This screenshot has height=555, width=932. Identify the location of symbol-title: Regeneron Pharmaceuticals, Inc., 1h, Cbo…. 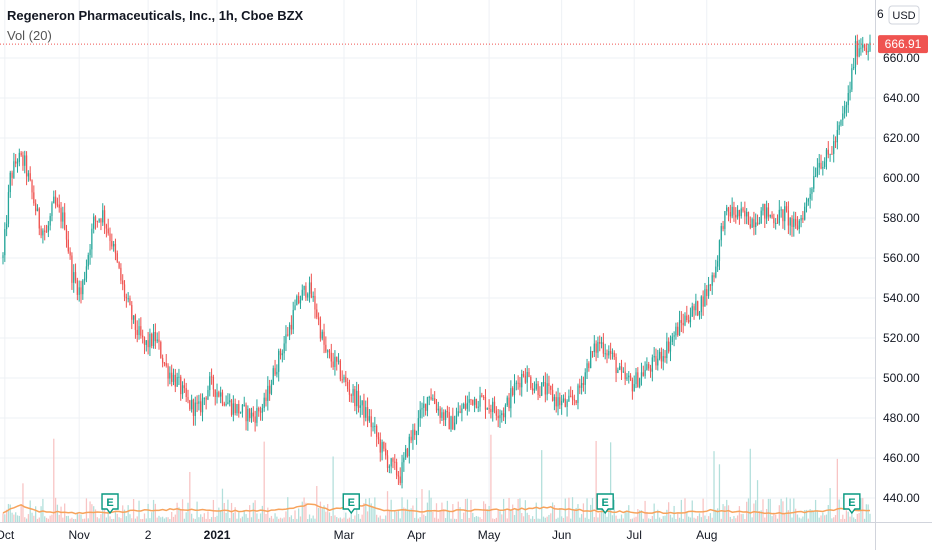
(155, 15).